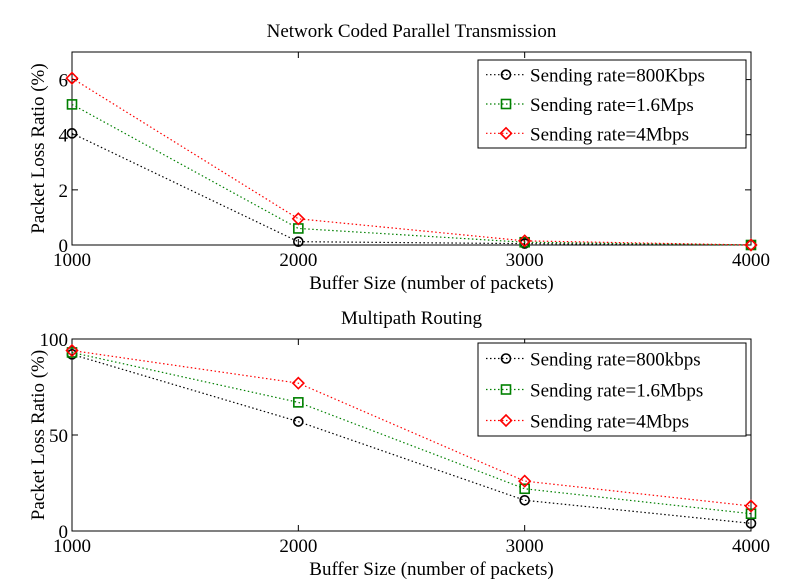 This screenshot has width=789, height=587. I want to click on y-tick-label: 2, so click(64, 191).